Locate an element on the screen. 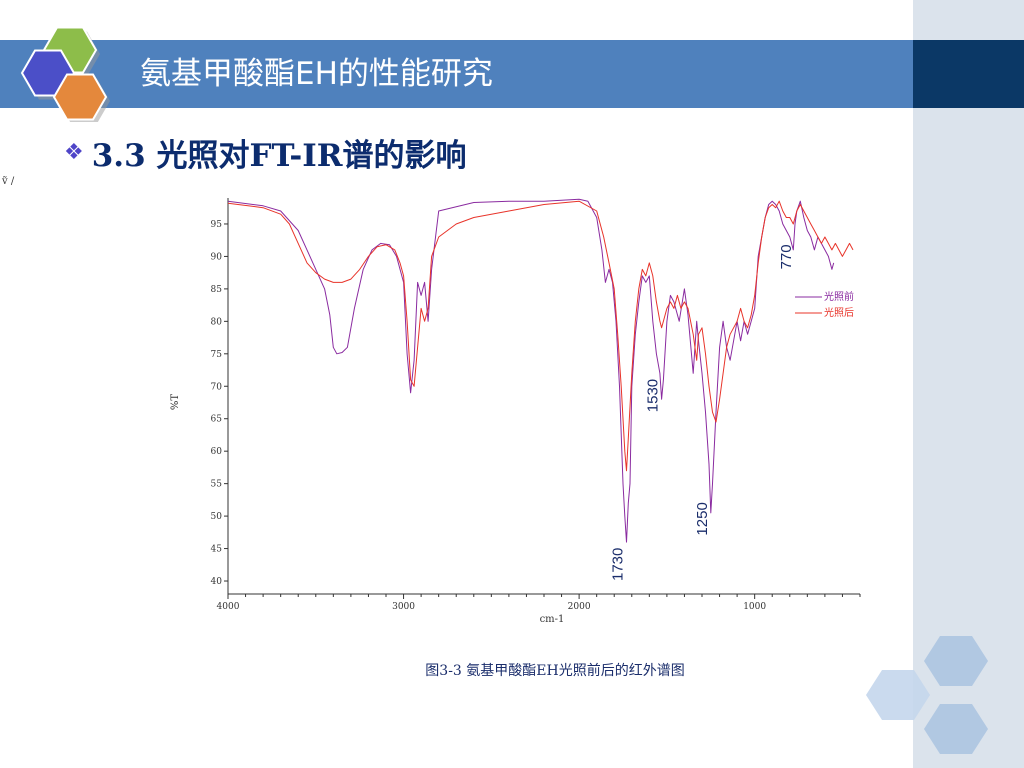  corner-mark: ṽ / is located at coordinates (8, 181).